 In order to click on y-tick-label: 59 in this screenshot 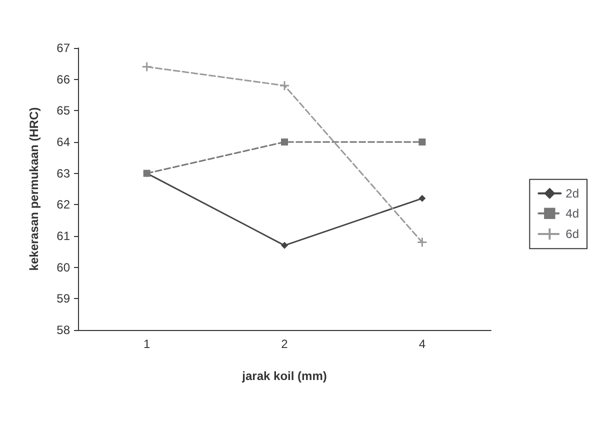, I will do `click(63, 299)`.